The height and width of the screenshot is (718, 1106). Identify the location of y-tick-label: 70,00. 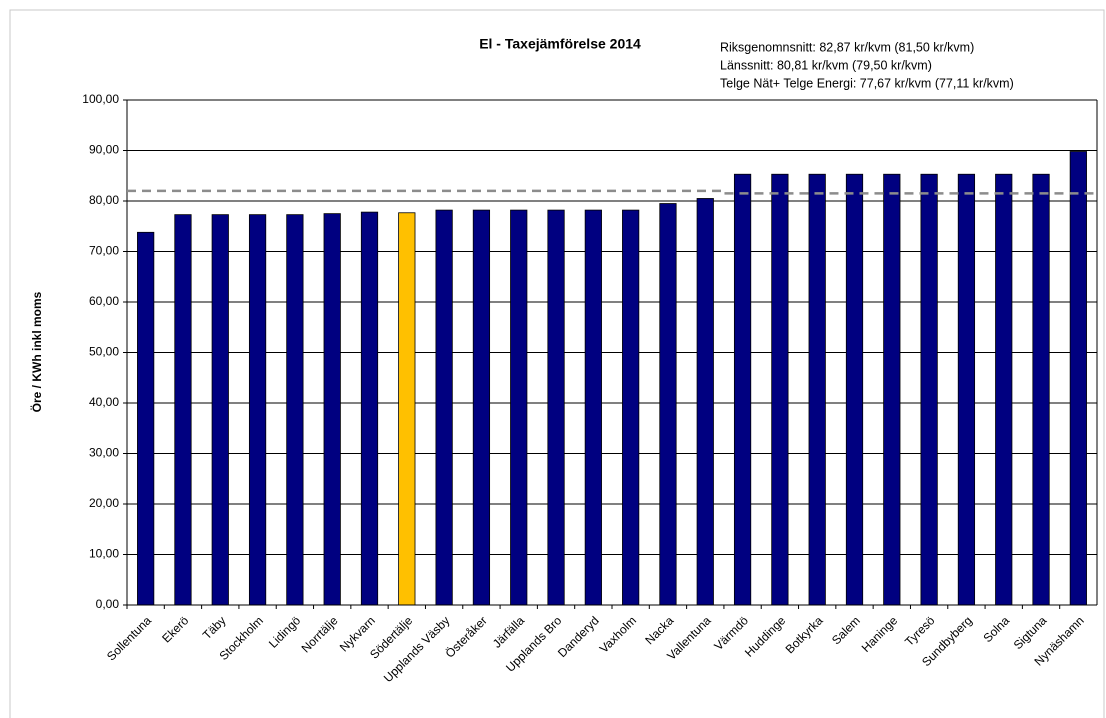
(104, 251).